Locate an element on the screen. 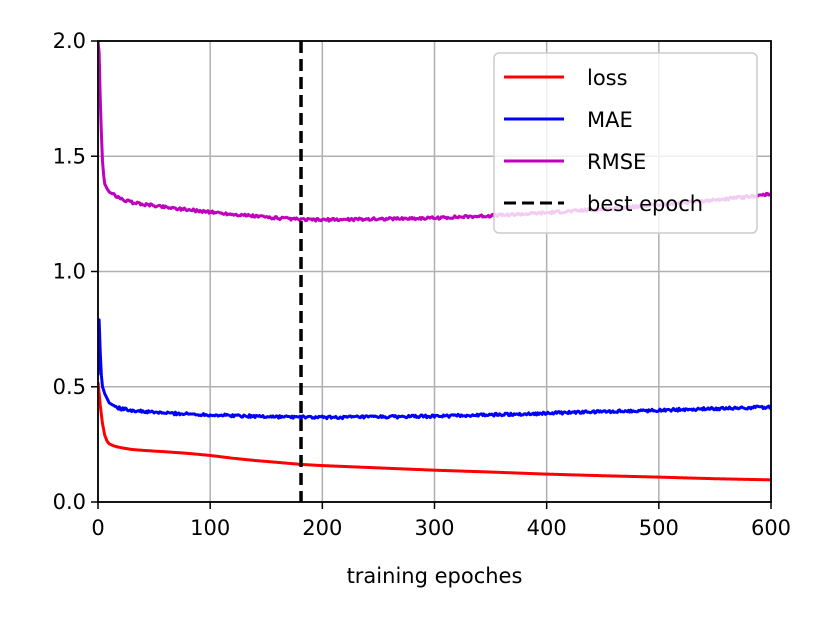 Image resolution: width=830 pixels, height=623 pixels. y-tick-label: 0.0 is located at coordinates (69, 502).